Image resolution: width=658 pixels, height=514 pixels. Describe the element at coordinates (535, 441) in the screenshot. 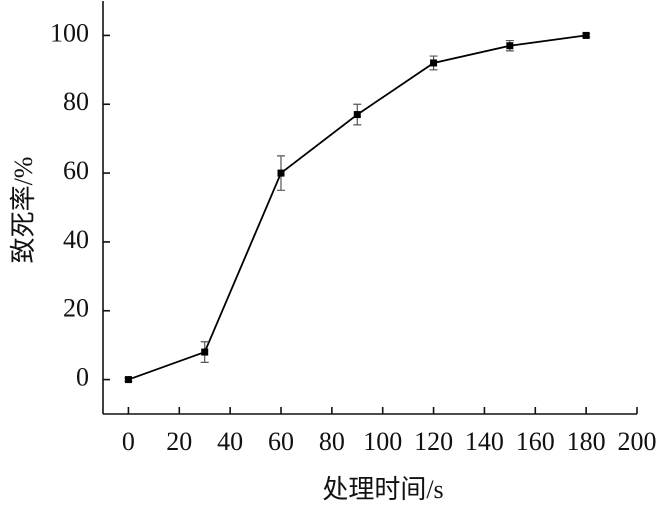

I see `x-tick-label: 160` at that location.